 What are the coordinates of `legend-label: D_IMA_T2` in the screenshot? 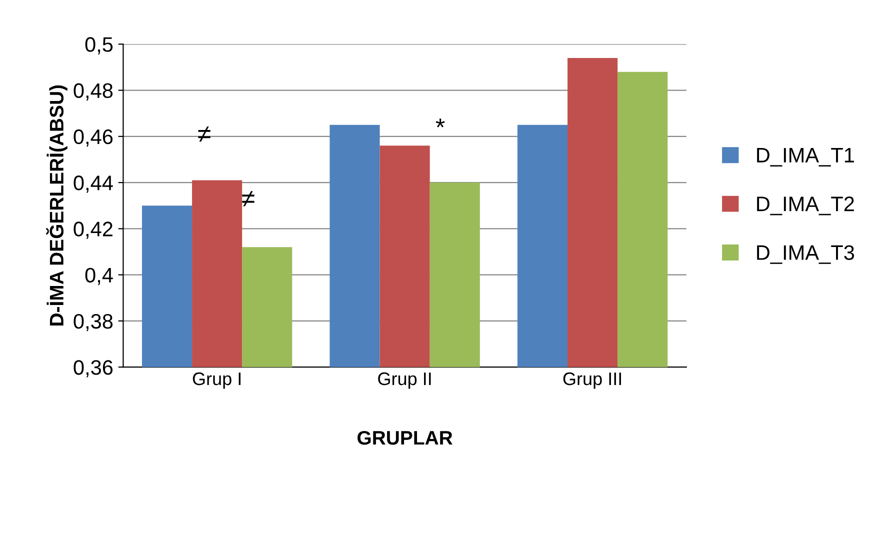 It's located at (805, 206).